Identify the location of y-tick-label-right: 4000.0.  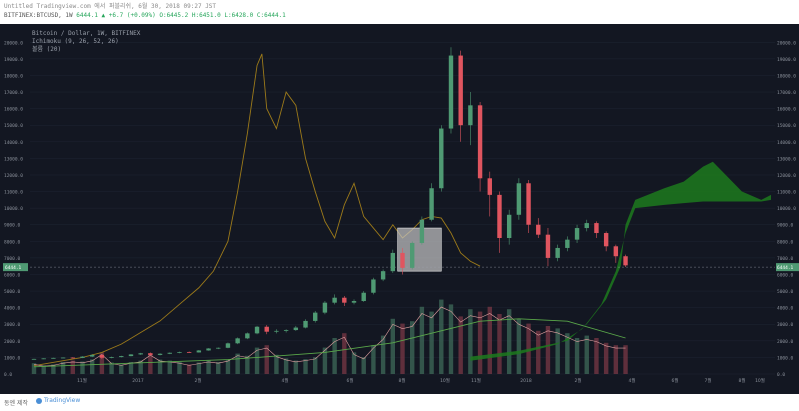
(785, 309).